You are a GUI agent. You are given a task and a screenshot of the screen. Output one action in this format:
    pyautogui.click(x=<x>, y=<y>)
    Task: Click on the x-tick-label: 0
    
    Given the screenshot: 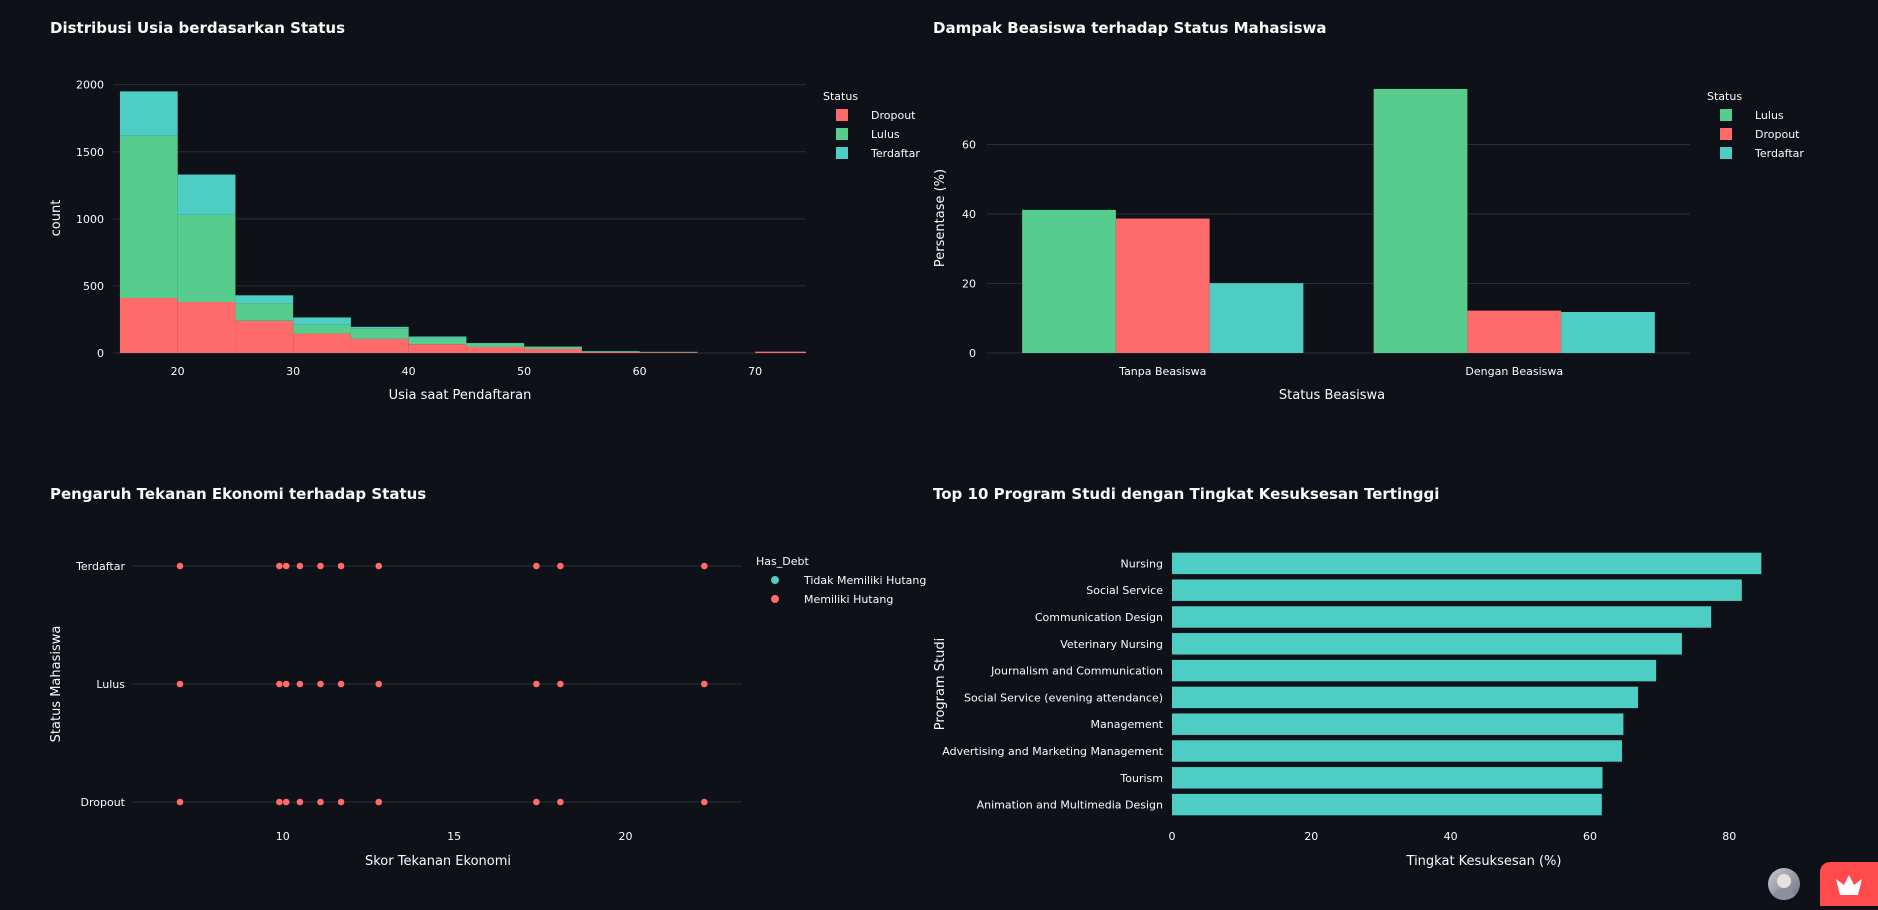 What is the action you would take?
    pyautogui.click(x=1172, y=836)
    